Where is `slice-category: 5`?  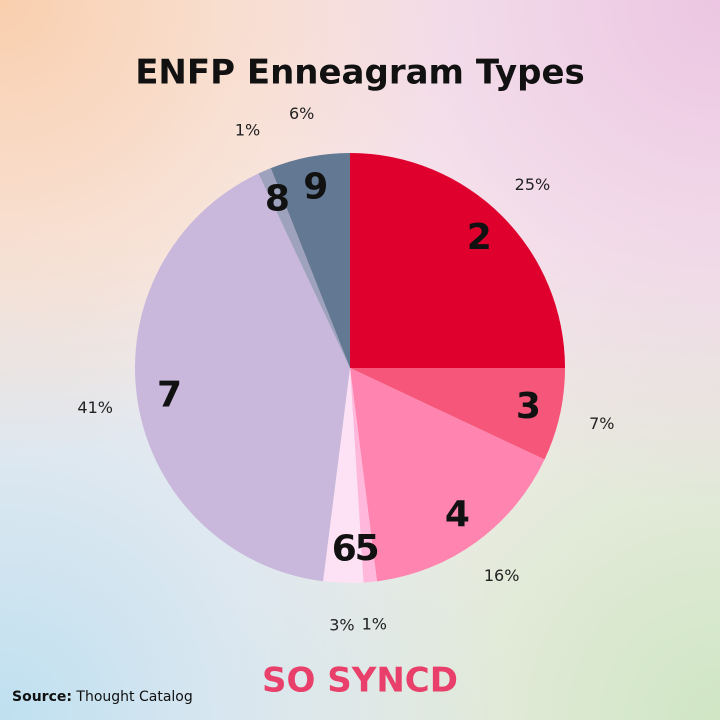
slice-category: 5 is located at coordinates (367, 548).